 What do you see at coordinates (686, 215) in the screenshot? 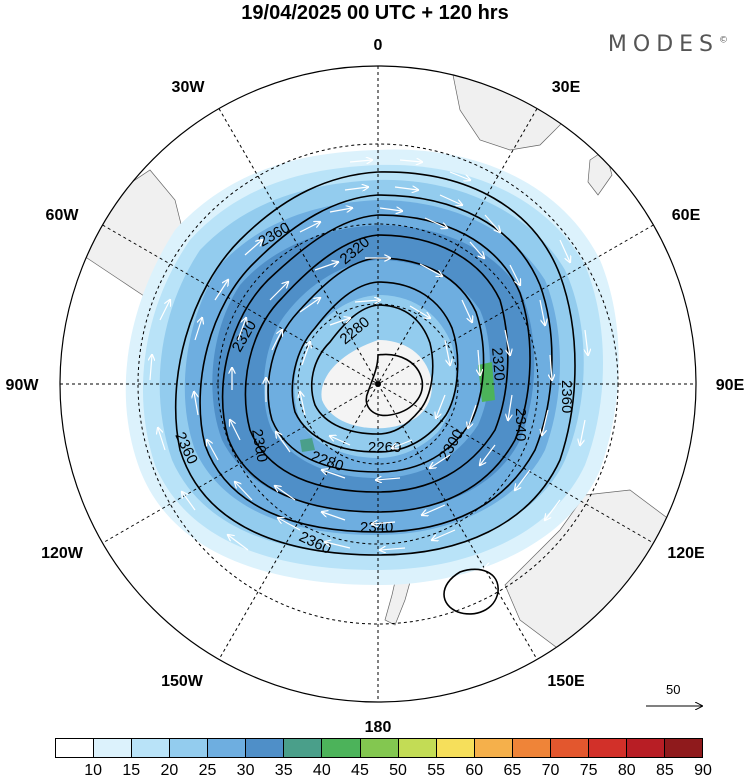
I see `lon-label-60e: 60E` at bounding box center [686, 215].